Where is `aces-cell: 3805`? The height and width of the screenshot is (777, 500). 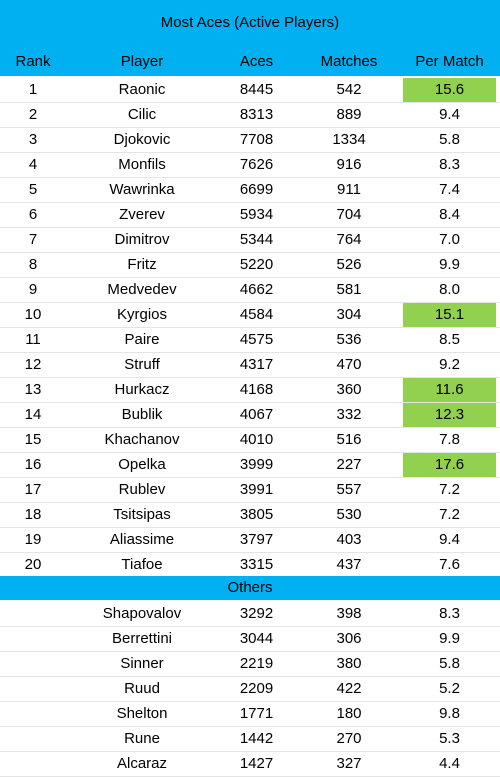 aces-cell: 3805 is located at coordinates (256, 514).